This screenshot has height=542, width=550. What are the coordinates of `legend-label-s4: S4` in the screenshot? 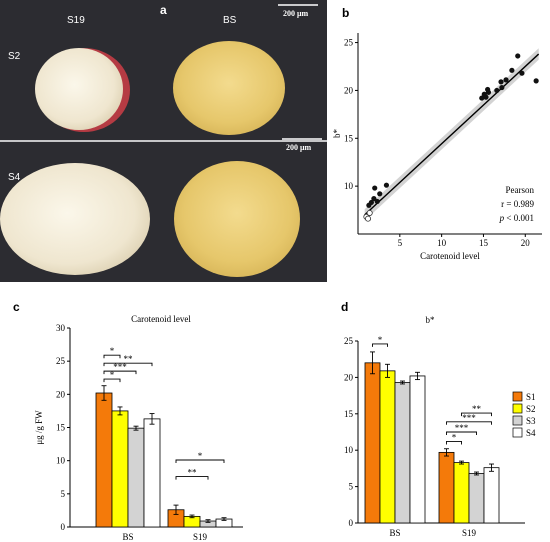 It's located at (531, 433).